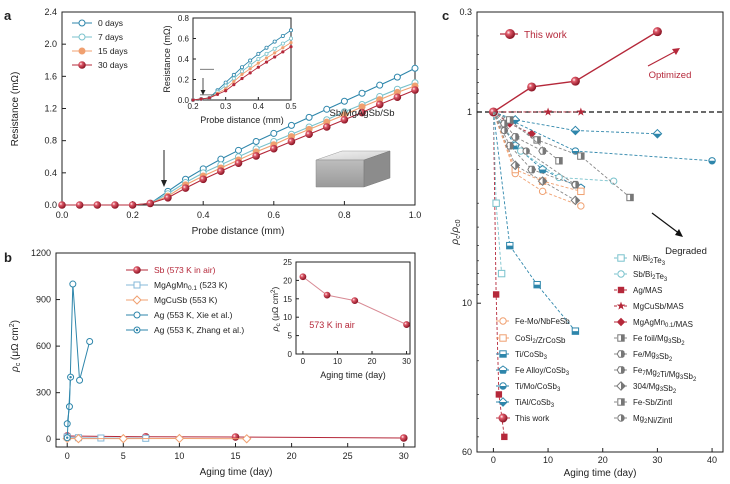 The image size is (730, 484). I want to click on legend-c-label: Fe7Mg2Ti/Mg3Sb2, so click(665, 374).